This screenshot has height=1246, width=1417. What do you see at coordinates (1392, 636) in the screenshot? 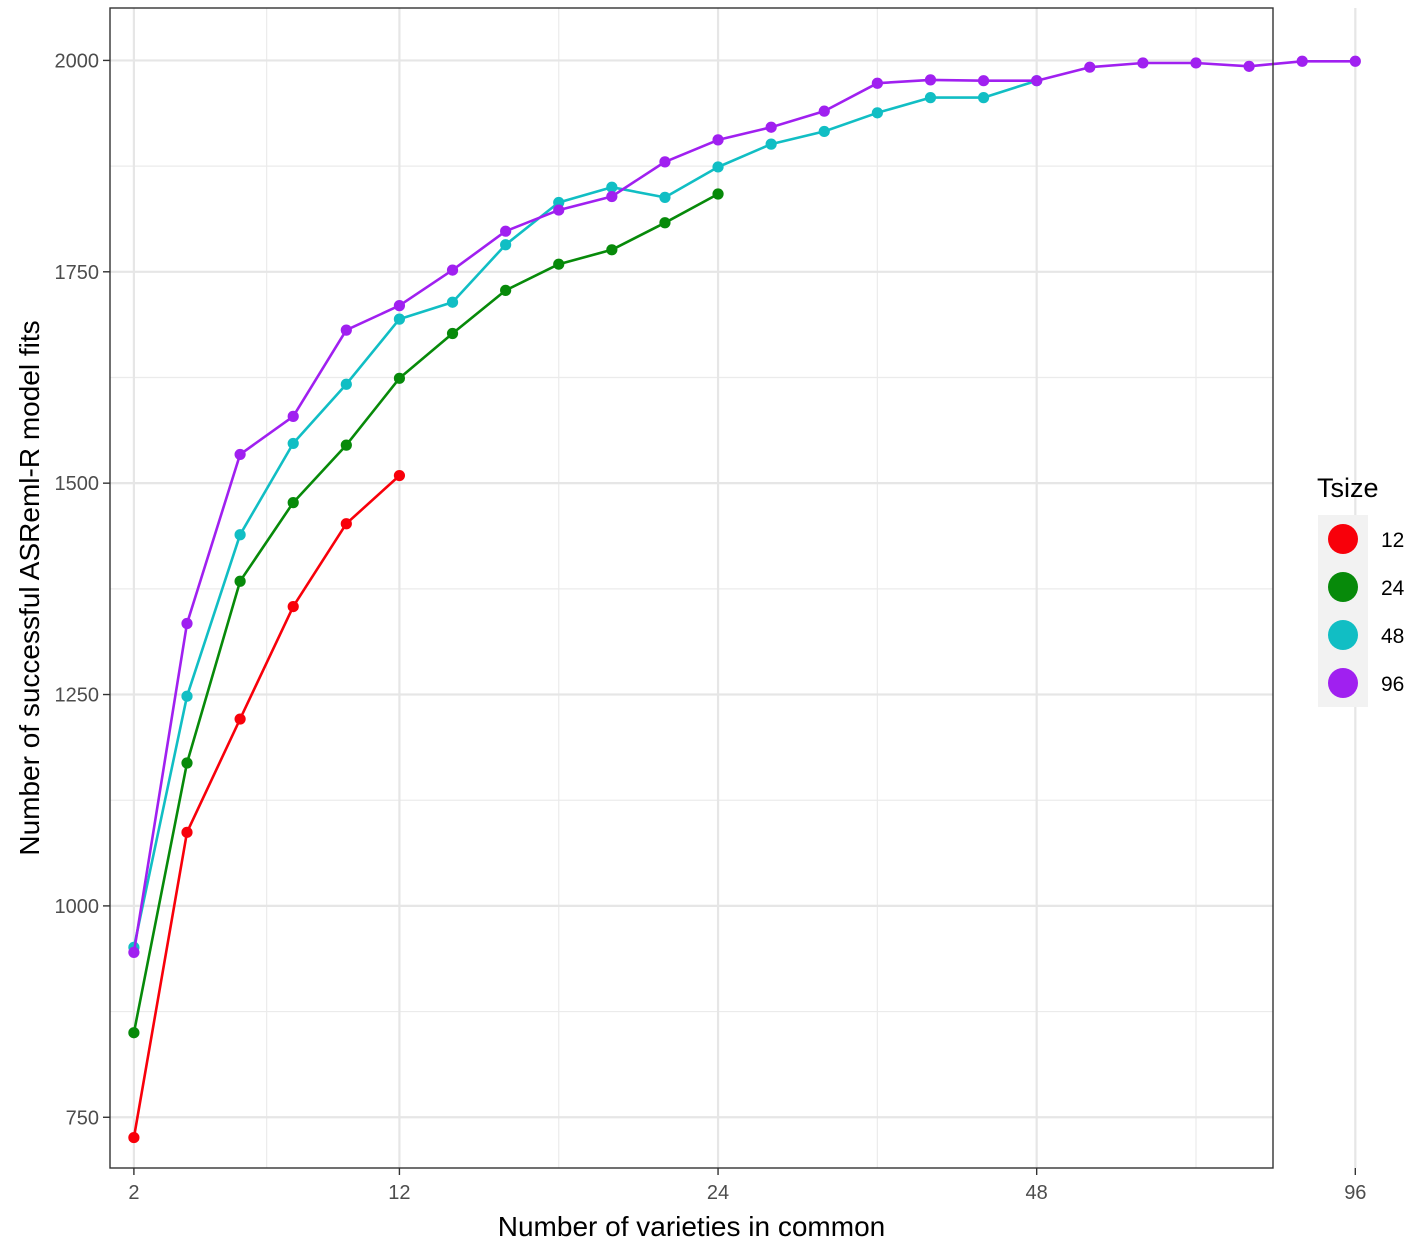
I see `legend-label-48: 48` at bounding box center [1392, 636].